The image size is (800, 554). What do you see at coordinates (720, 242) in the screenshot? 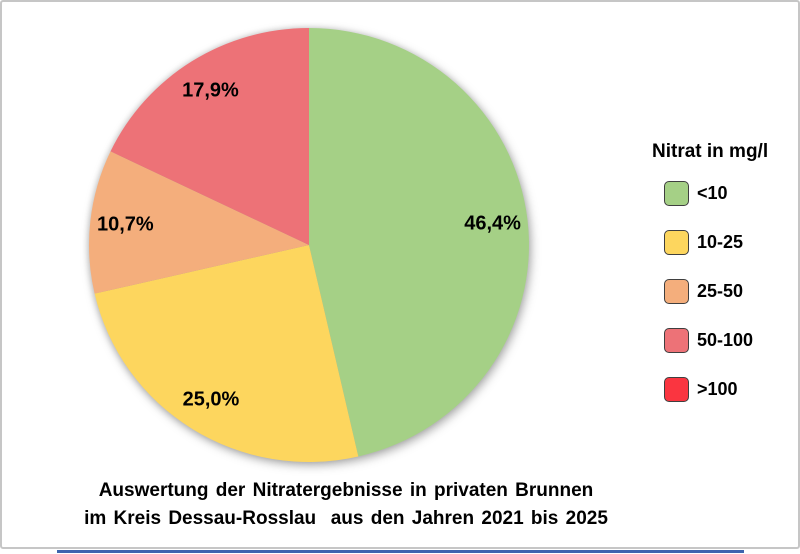
I see `legend-item-label: 10-25` at bounding box center [720, 242].